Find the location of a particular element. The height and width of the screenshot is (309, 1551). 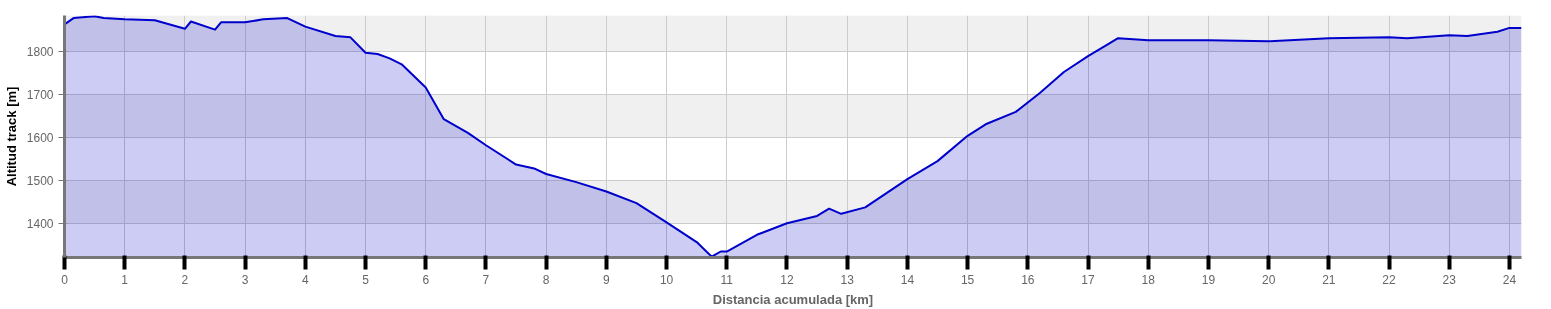

x-tick-label: 17 is located at coordinates (1088, 279).